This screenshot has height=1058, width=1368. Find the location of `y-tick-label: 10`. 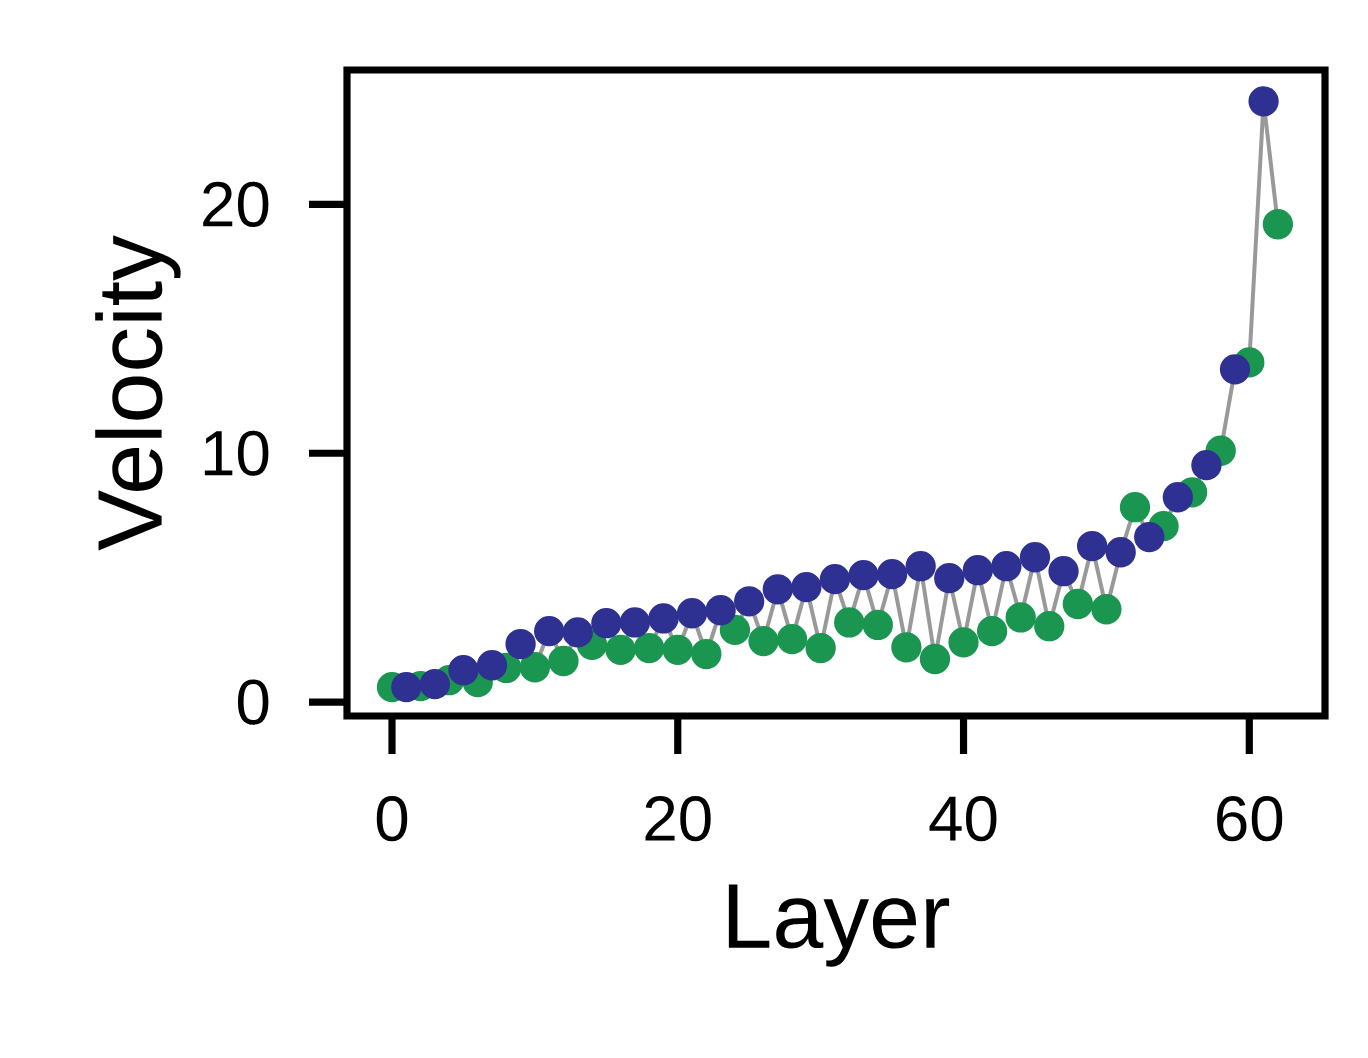

y-tick-label: 10 is located at coordinates (236, 453).